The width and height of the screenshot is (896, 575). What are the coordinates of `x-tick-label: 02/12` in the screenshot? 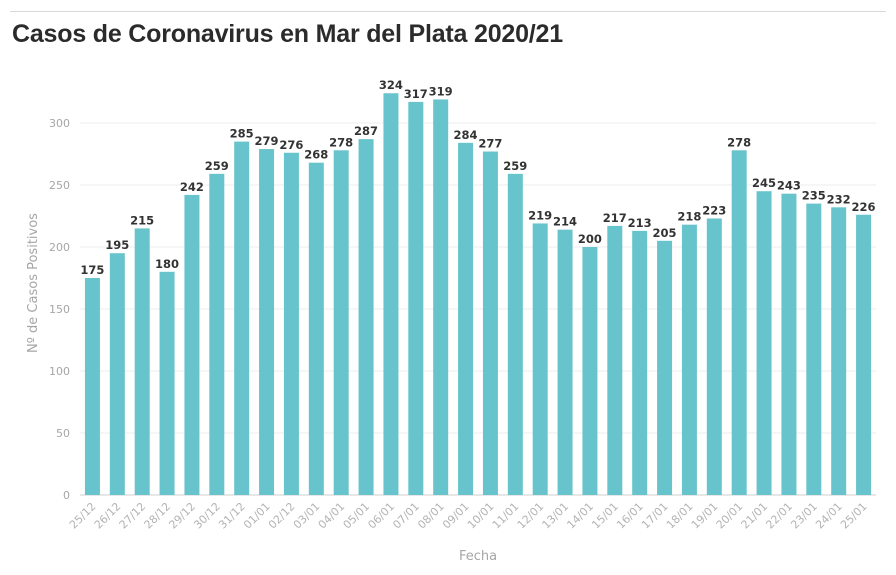 It's located at (282, 516).